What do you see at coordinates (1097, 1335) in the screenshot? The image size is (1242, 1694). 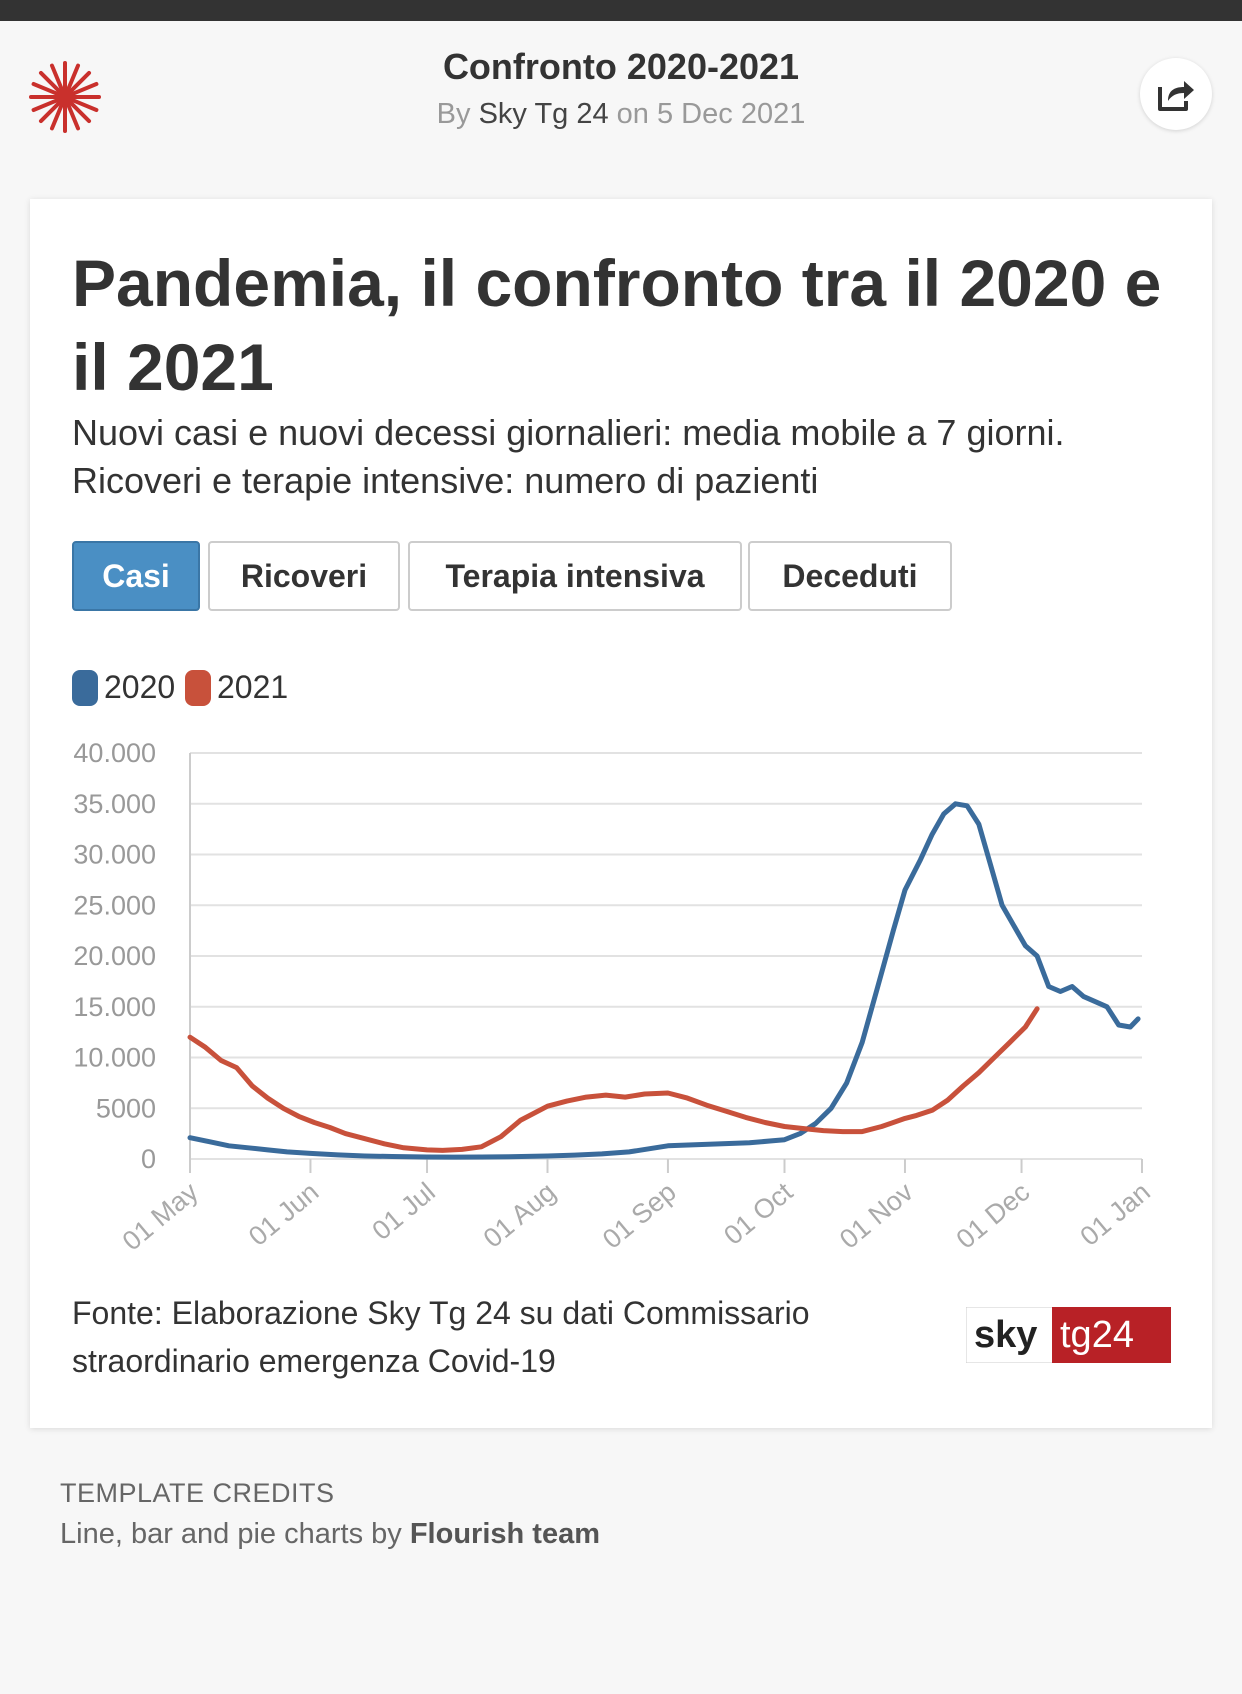 I see `brand-tg24-text: tg24` at bounding box center [1097, 1335].